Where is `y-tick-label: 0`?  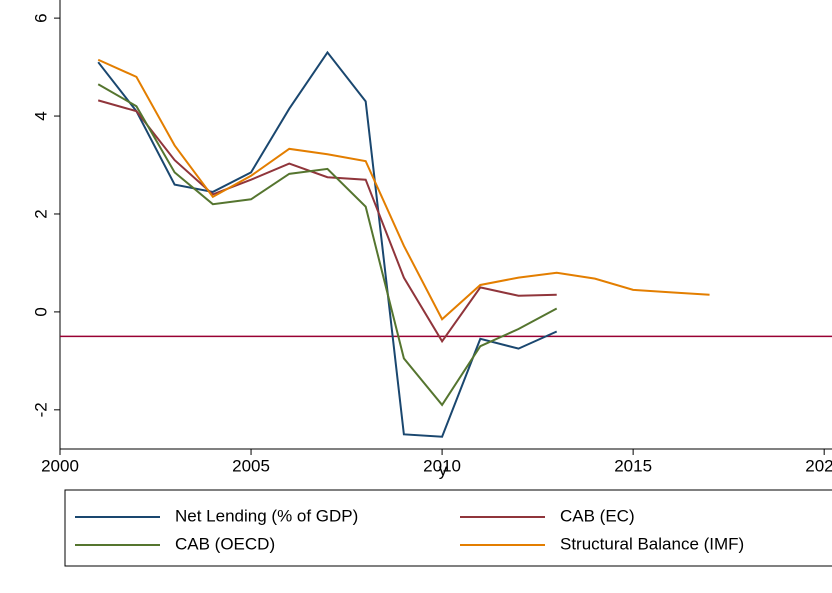
y-tick-label: 0 is located at coordinates (40, 311).